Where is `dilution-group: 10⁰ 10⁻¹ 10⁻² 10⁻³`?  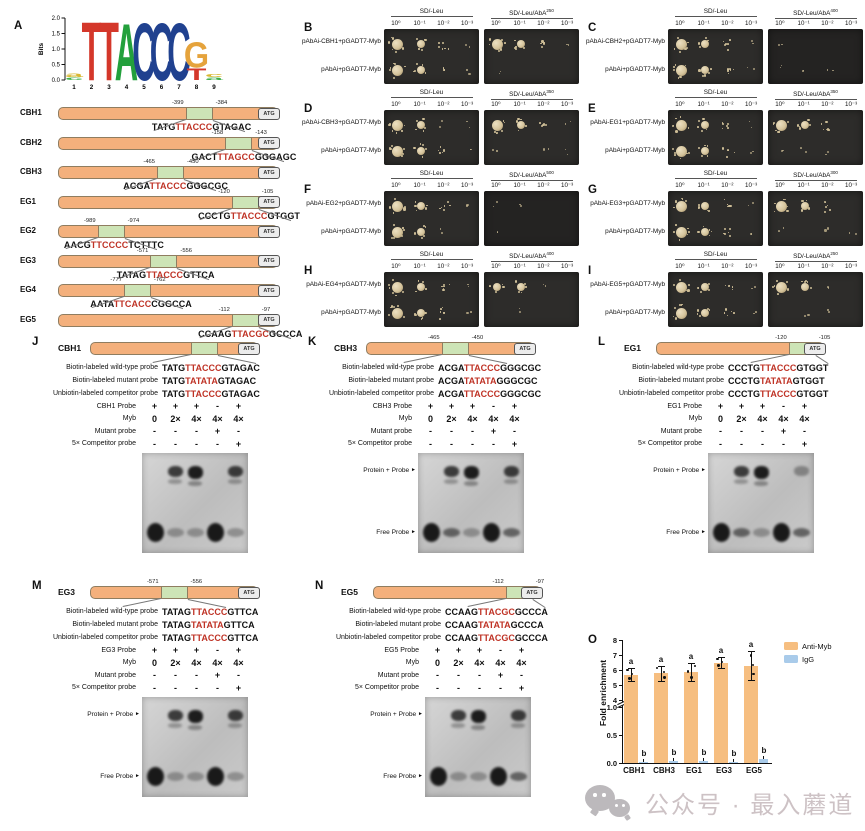 dilution-group: 10⁰ 10⁻¹ 10⁻² 10⁻³ is located at coordinates (815, 267).